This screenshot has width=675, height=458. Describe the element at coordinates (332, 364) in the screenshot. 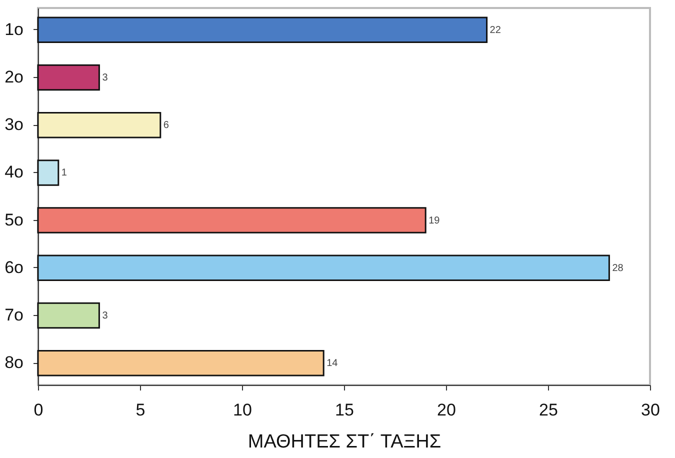

I see `data-label: 14` at that location.